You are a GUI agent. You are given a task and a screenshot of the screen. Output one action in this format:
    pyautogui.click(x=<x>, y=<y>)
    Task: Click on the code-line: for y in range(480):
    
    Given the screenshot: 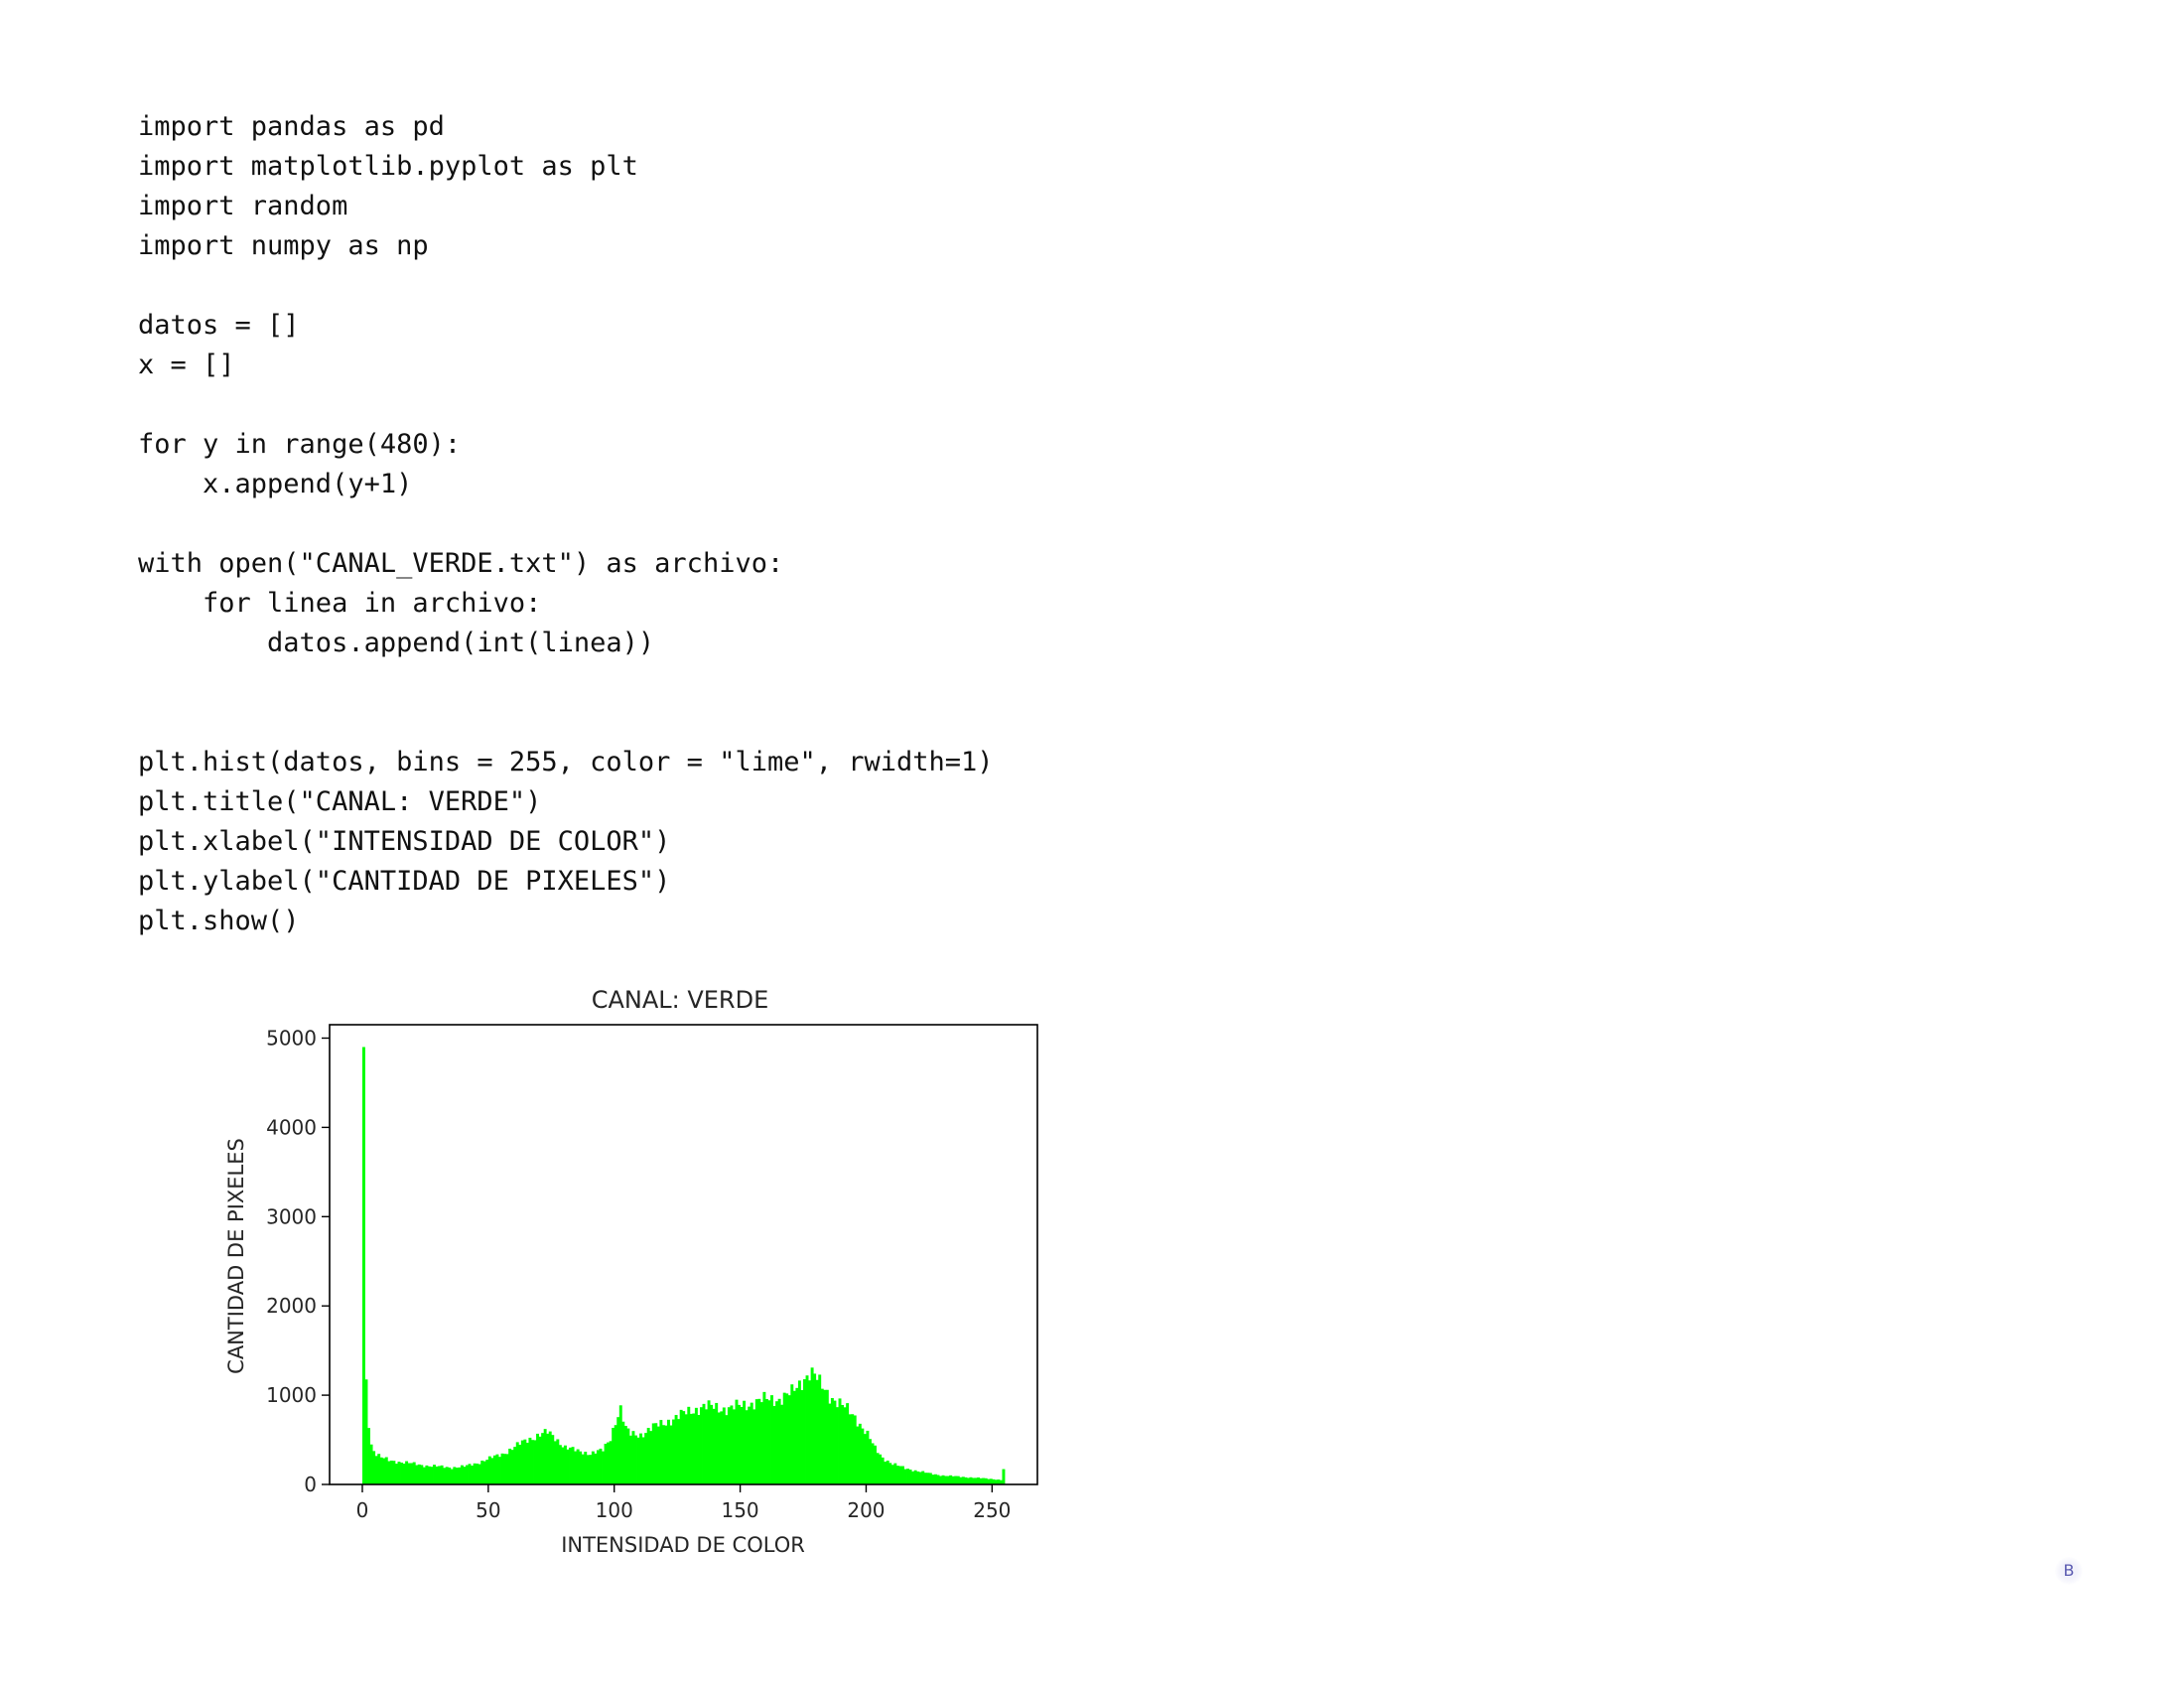 What is the action you would take?
    pyautogui.click(x=300, y=444)
    